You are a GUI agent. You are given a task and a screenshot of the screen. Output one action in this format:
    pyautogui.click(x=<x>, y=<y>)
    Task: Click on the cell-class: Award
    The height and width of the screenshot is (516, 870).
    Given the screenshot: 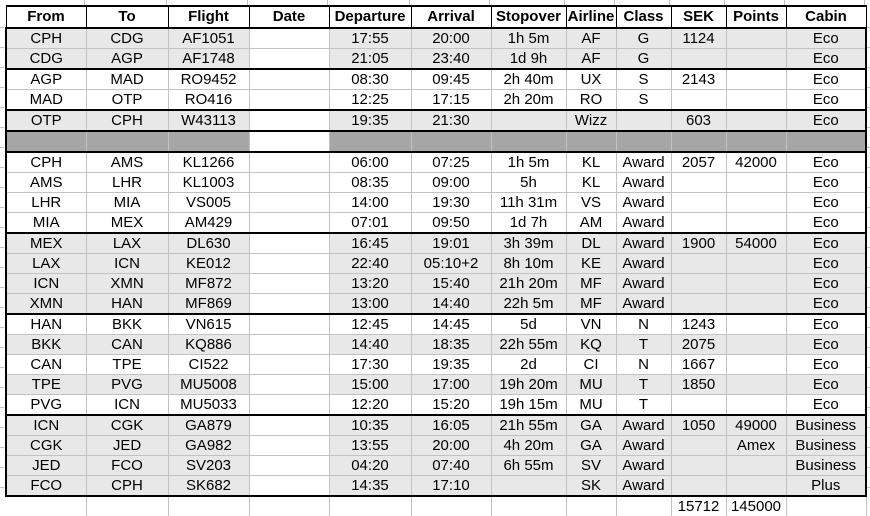 What is the action you would take?
    pyautogui.click(x=644, y=445)
    